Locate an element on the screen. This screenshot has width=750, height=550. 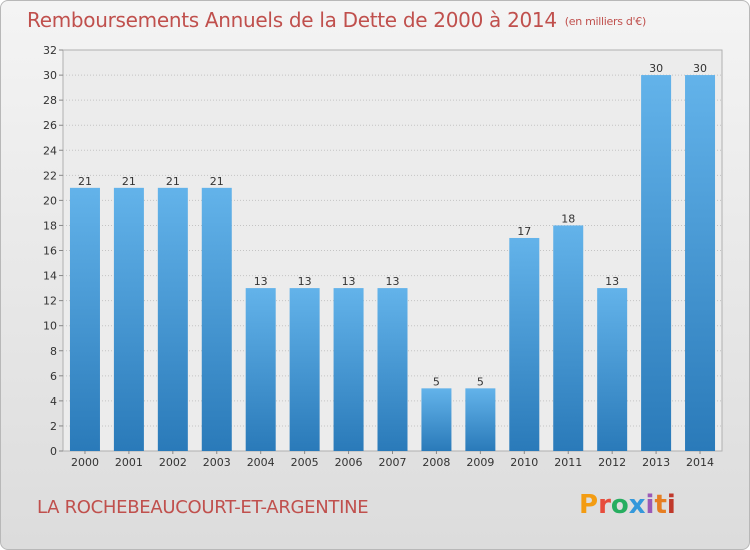
bar-2008 is located at coordinates (436, 419).